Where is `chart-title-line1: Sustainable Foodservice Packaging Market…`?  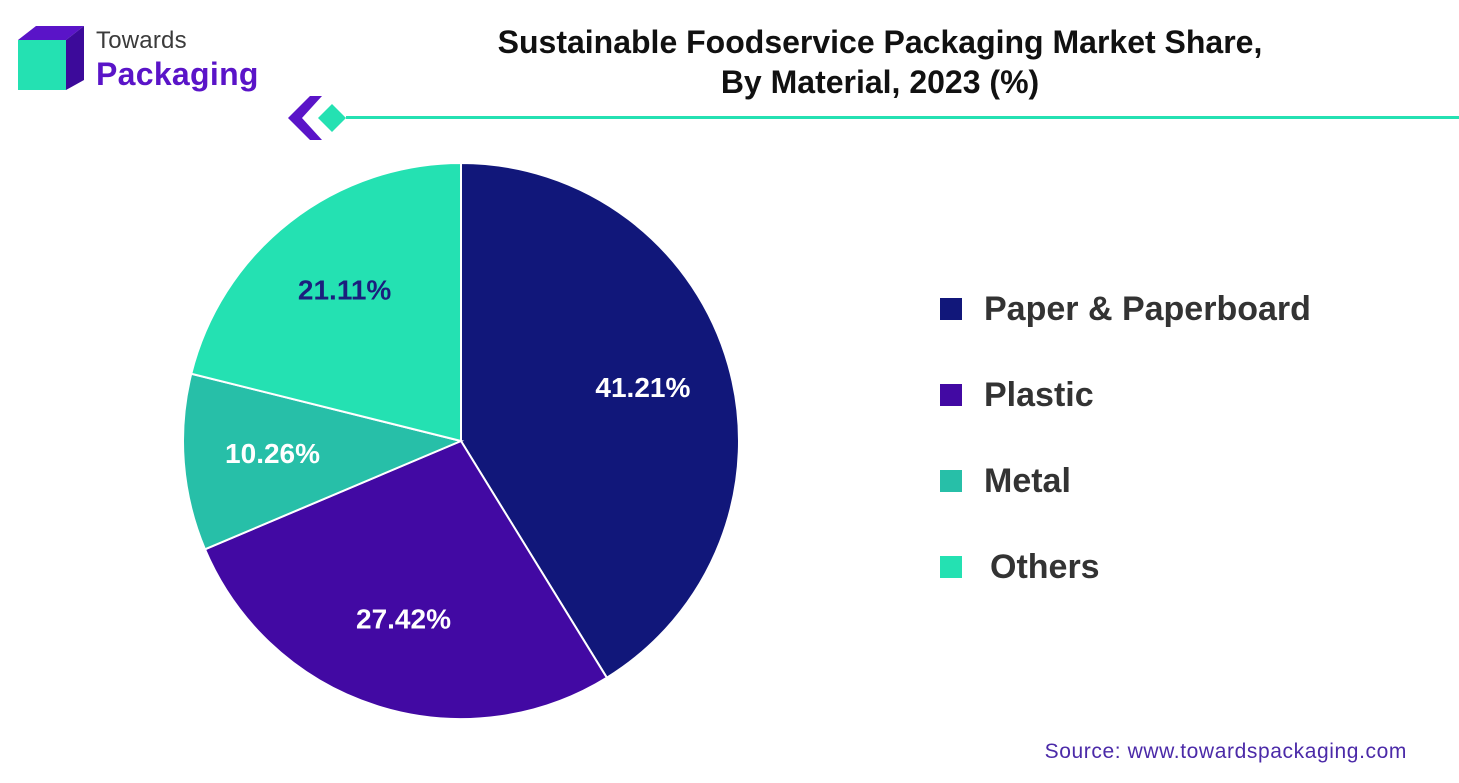
chart-title-line1: Sustainable Foodservice Packaging Market… is located at coordinates (880, 42).